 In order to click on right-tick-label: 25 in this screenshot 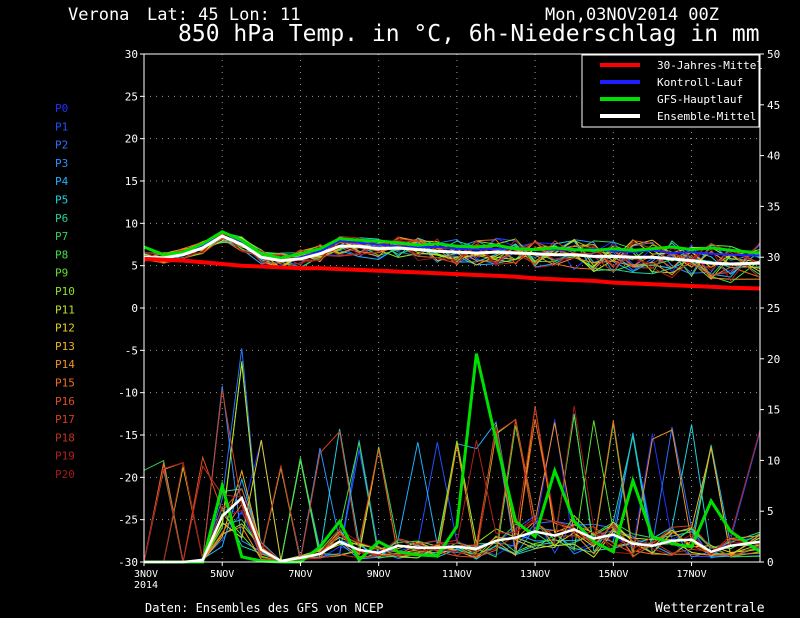, I will do `click(773, 308)`.